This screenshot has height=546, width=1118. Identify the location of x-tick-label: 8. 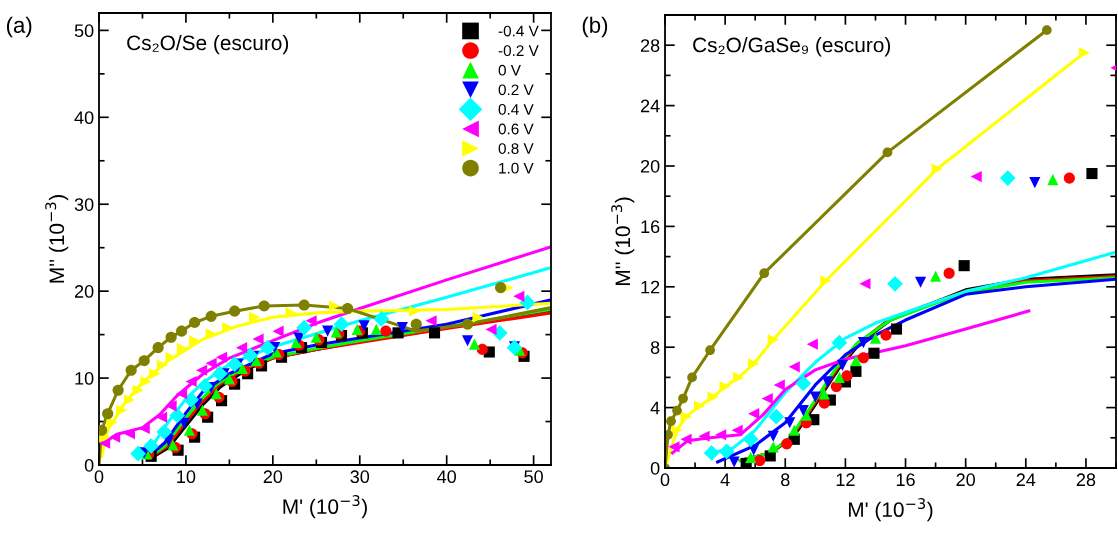
(785, 480).